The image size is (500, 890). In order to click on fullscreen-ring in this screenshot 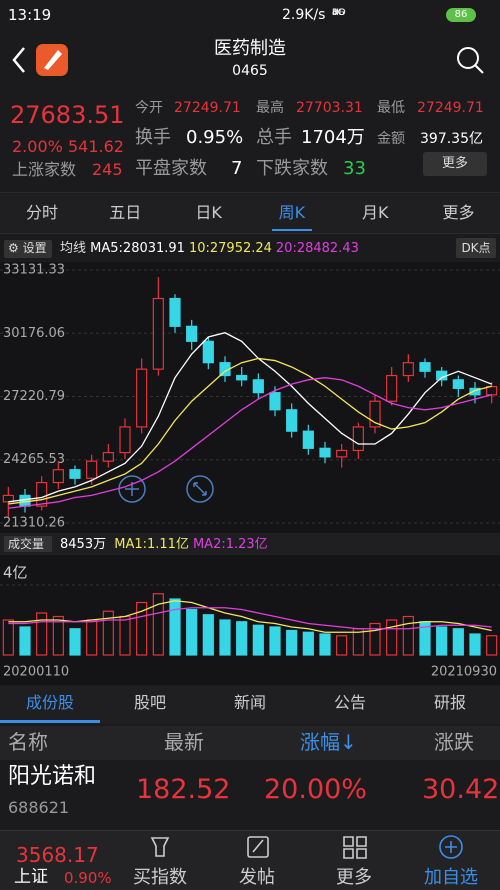, I will do `click(200, 489)`.